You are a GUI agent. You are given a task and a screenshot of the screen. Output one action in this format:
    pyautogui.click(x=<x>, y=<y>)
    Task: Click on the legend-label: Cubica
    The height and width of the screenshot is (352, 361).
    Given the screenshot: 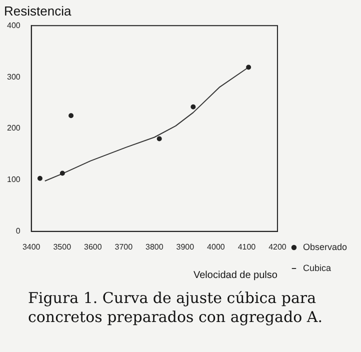 What is the action you would take?
    pyautogui.click(x=316, y=267)
    